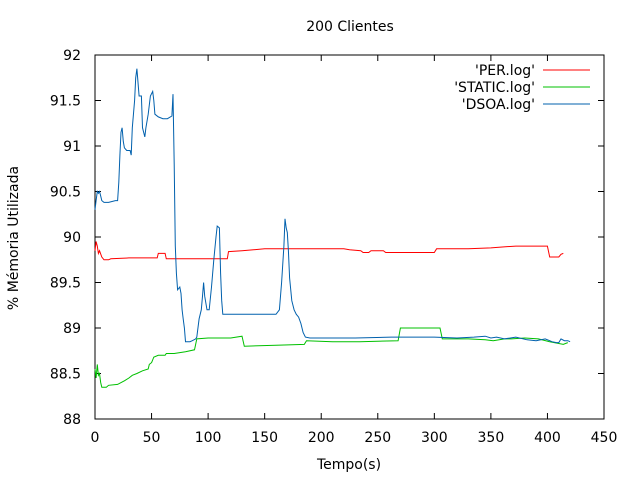 This screenshot has width=640, height=480. Describe the element at coordinates (72, 329) in the screenshot. I see `y-tick-label: 89` at that location.